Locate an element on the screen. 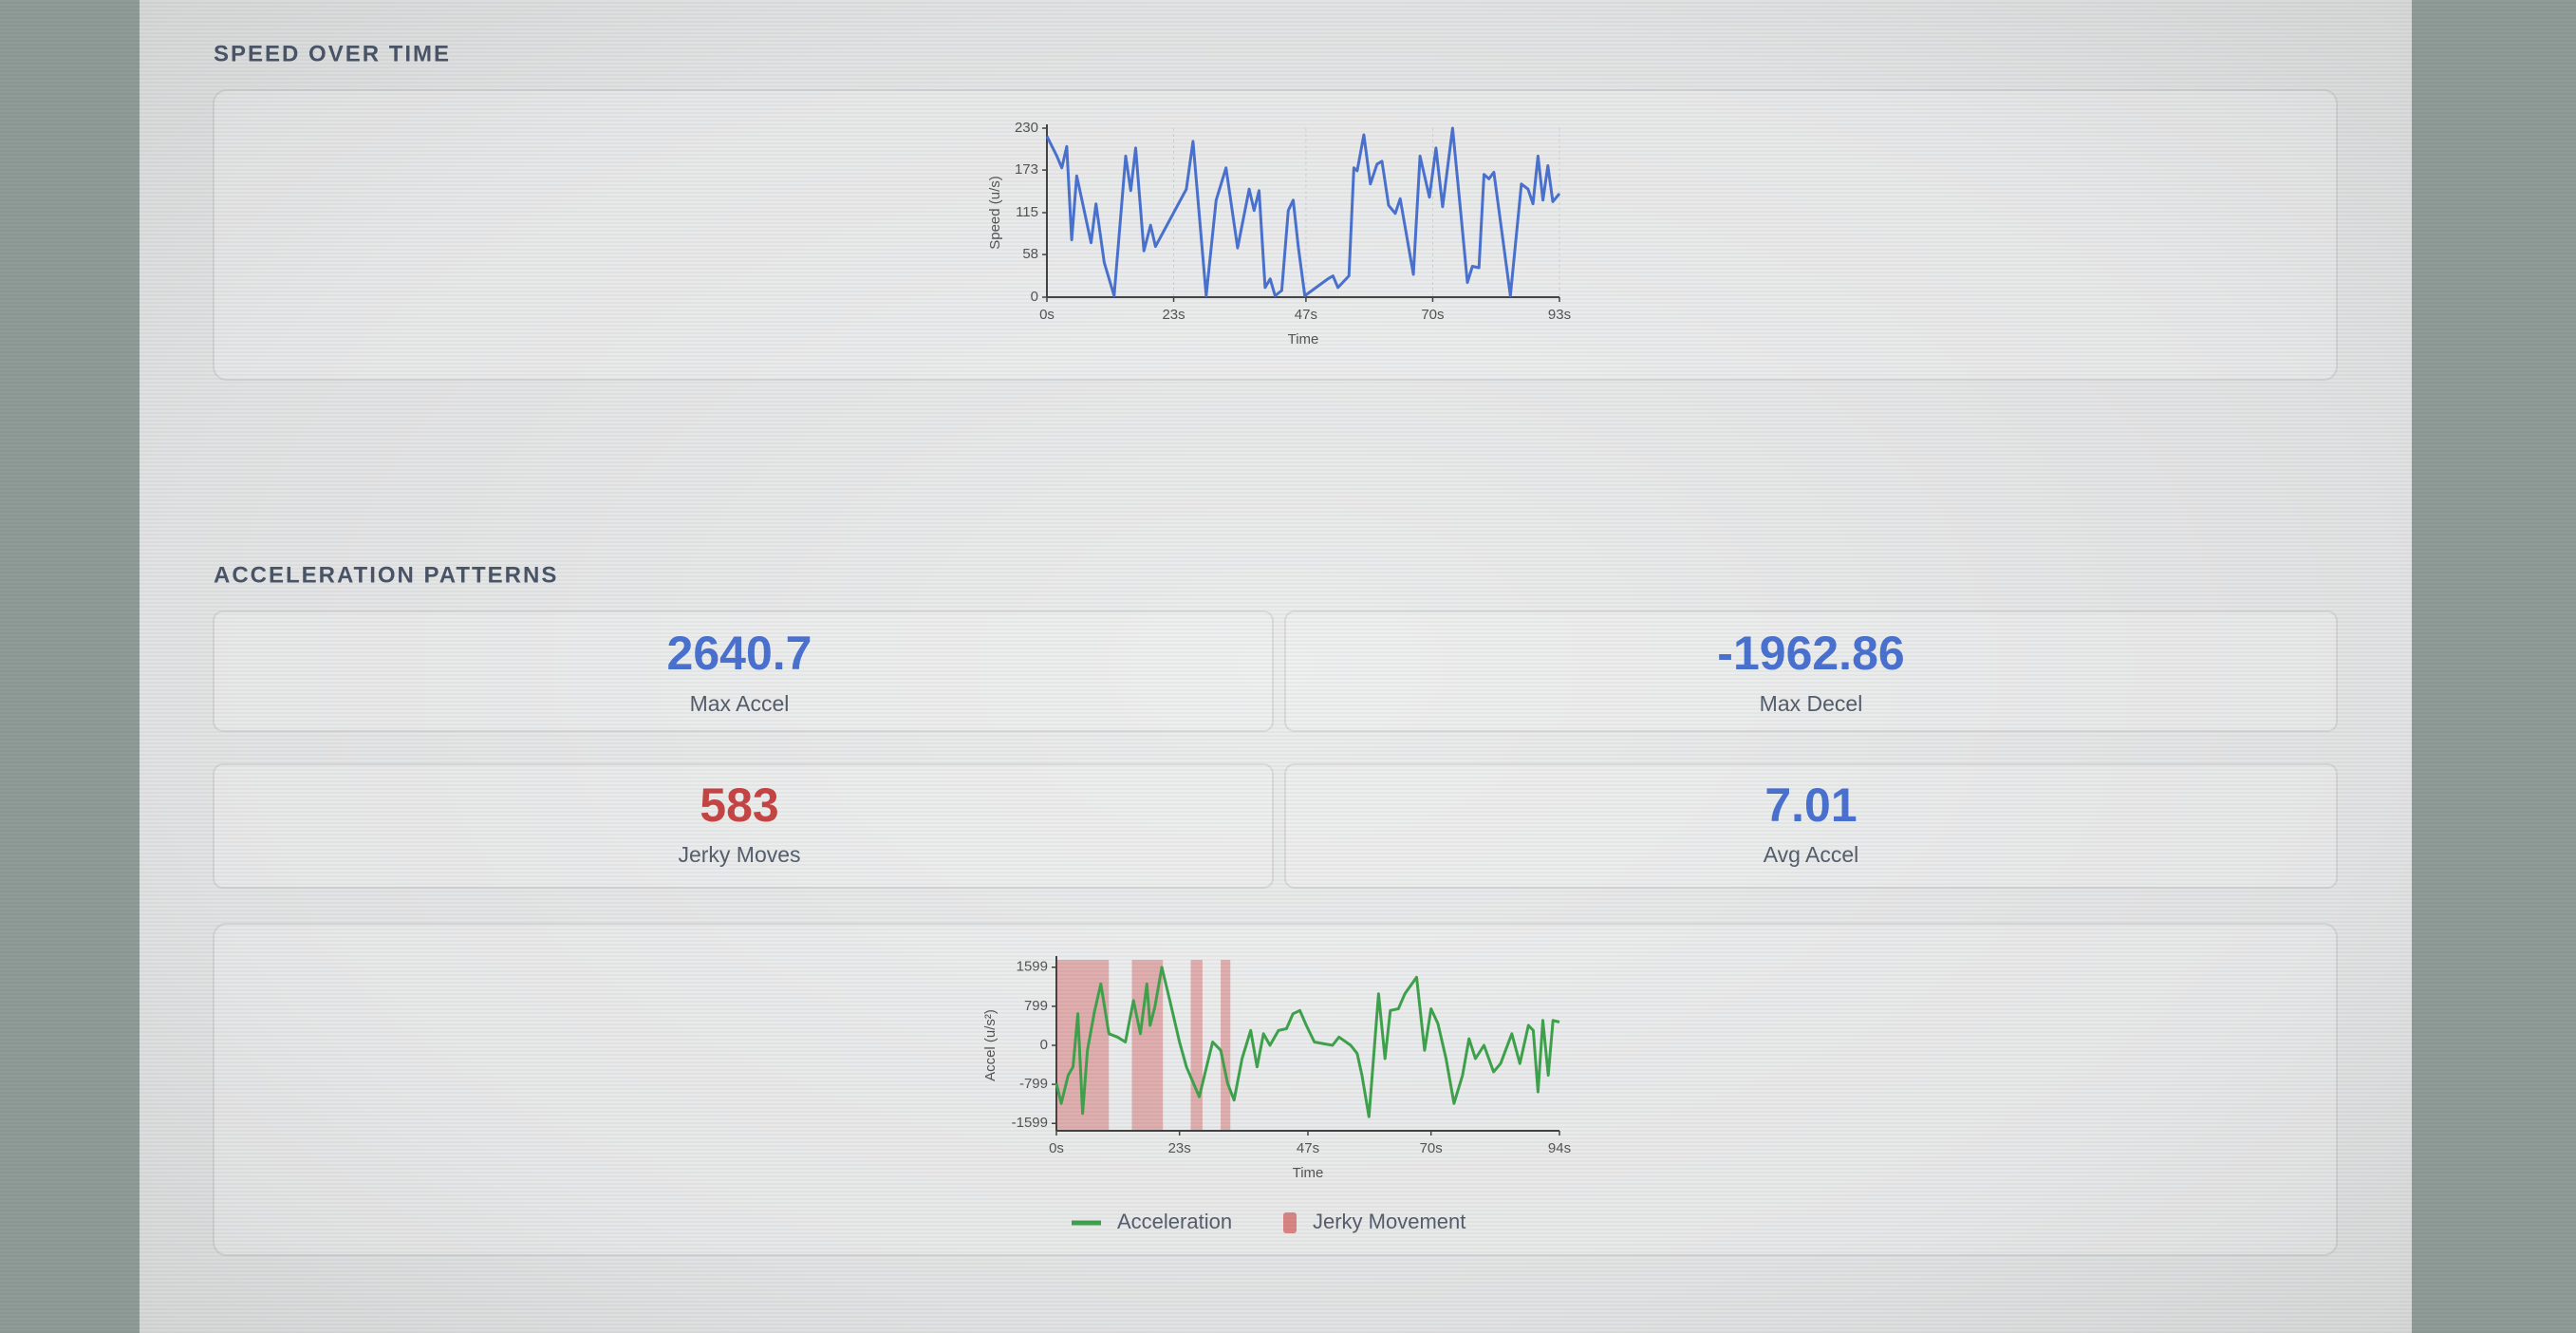 This screenshot has width=2576, height=1333. legend-label: Acceleration is located at coordinates (1174, 1222).